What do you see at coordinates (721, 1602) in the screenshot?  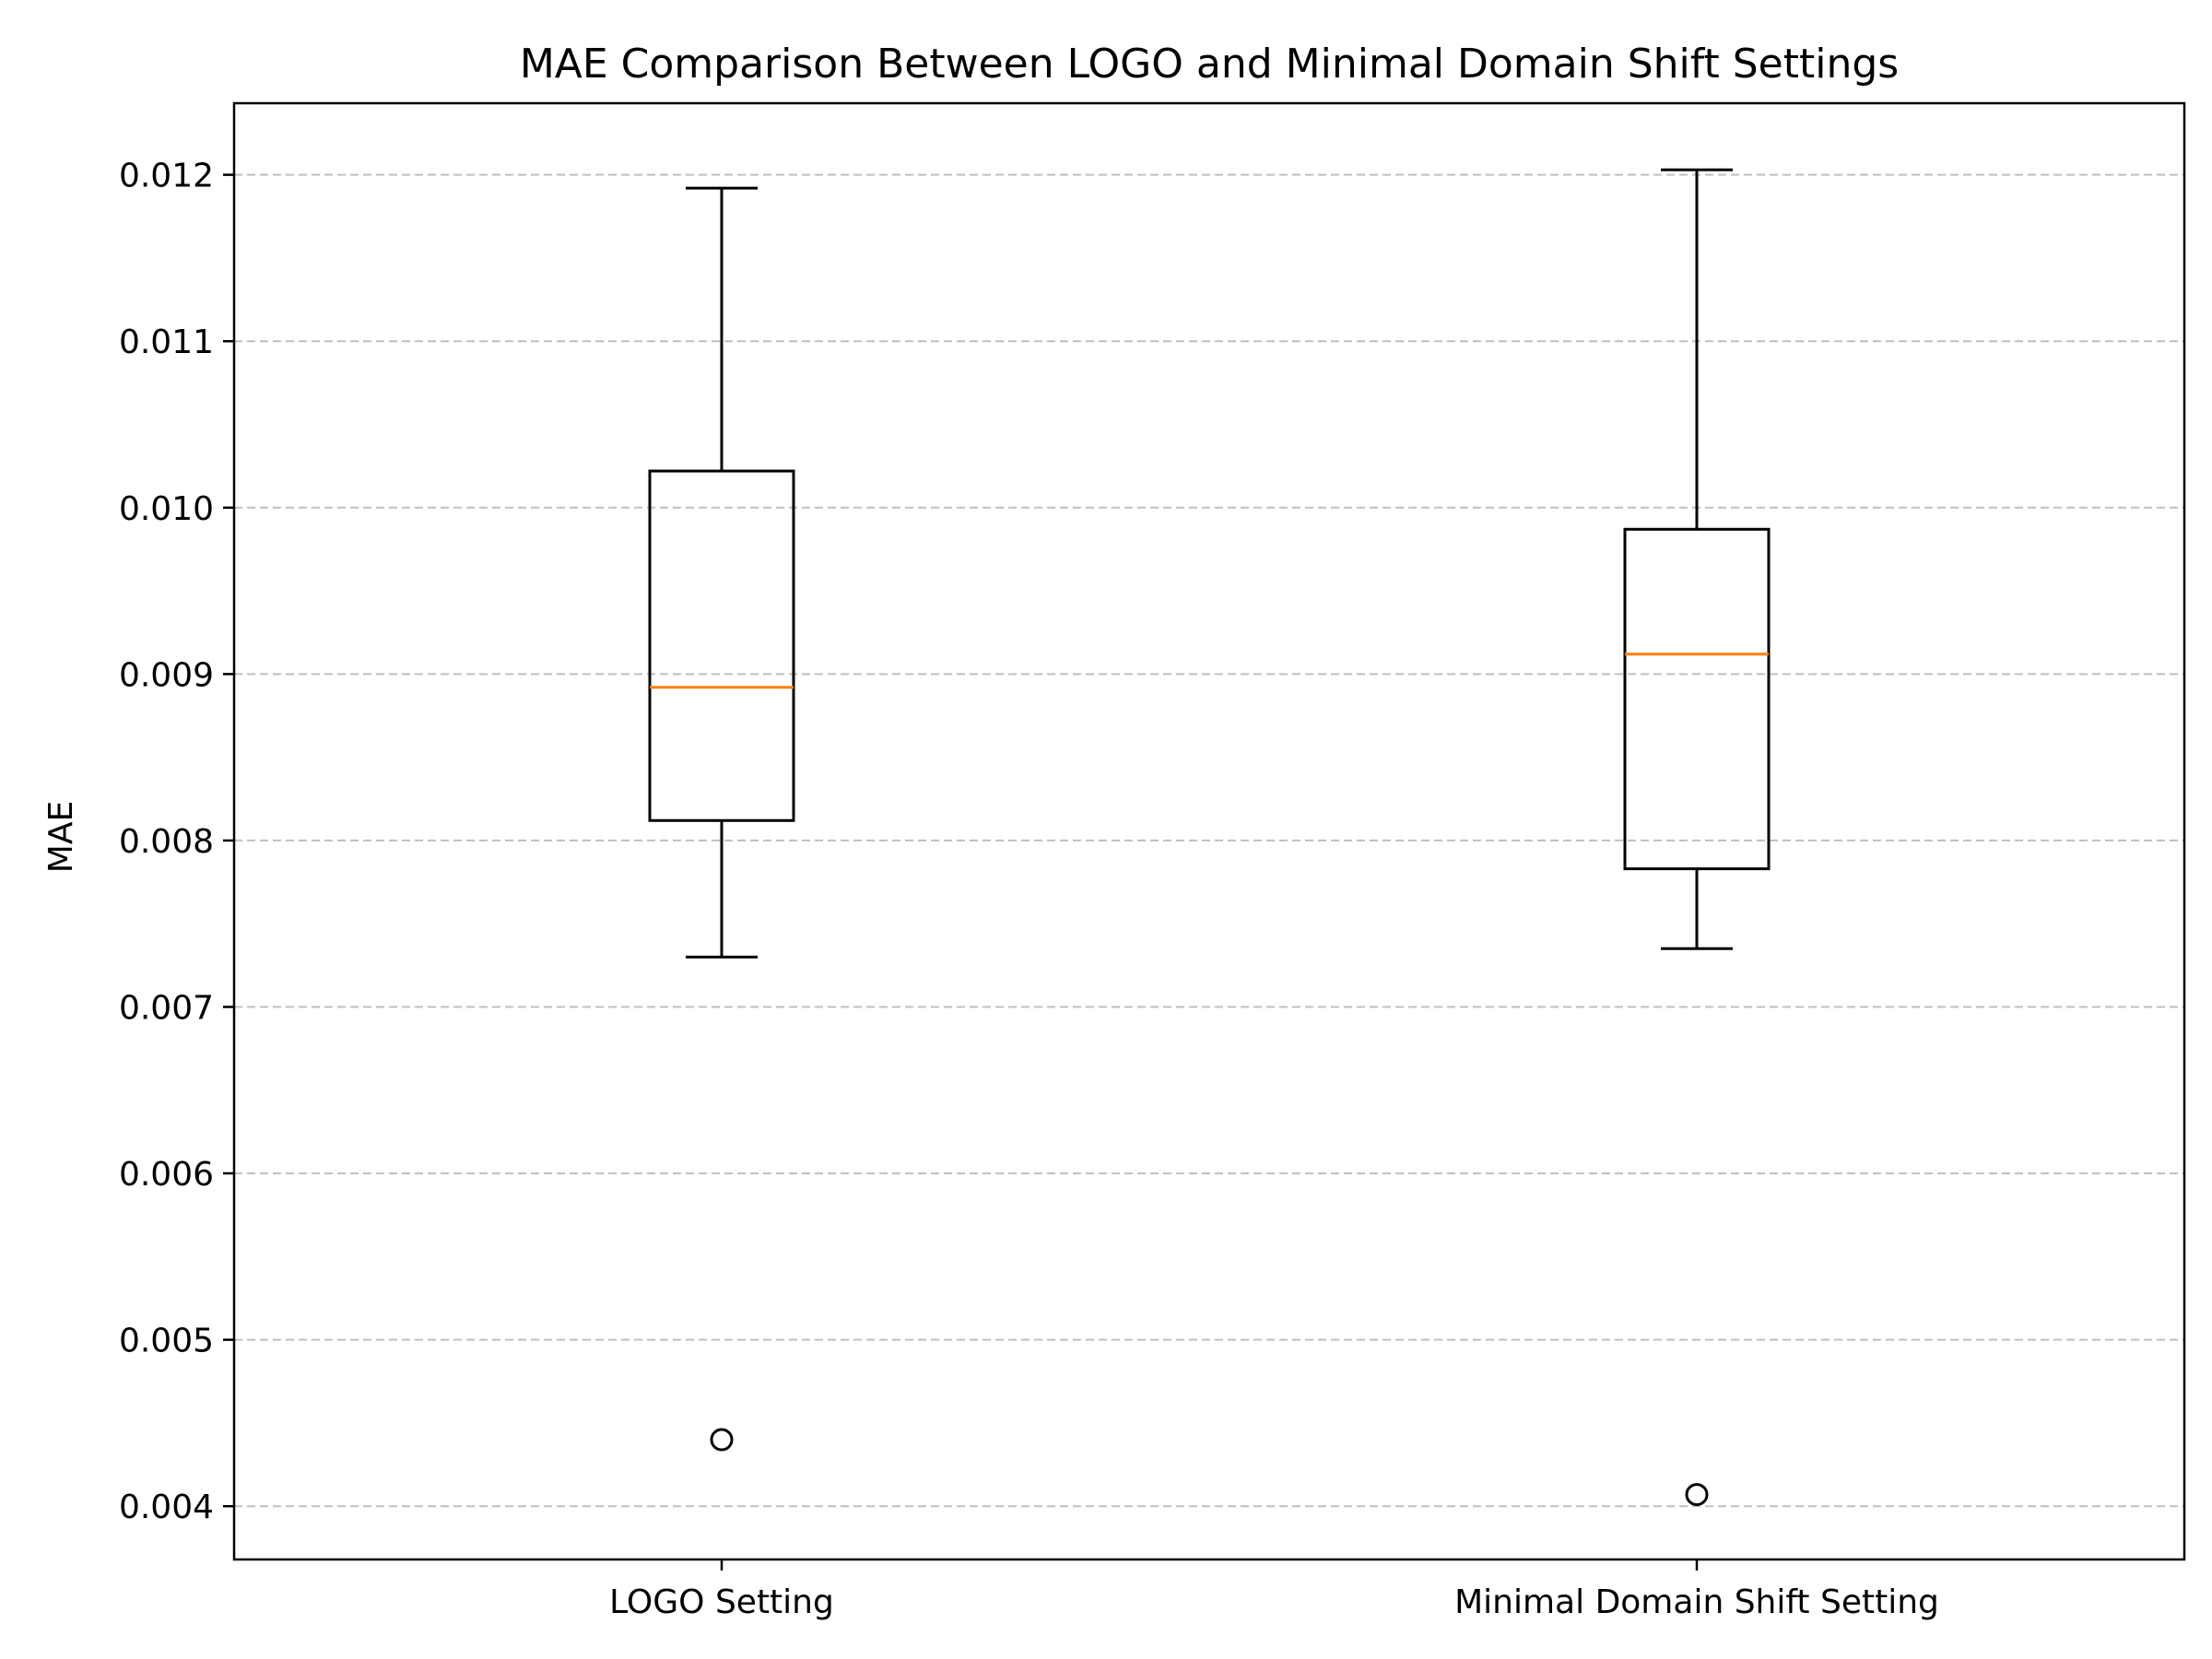 I see `x-tick-label: LOGO Setting` at bounding box center [721, 1602].